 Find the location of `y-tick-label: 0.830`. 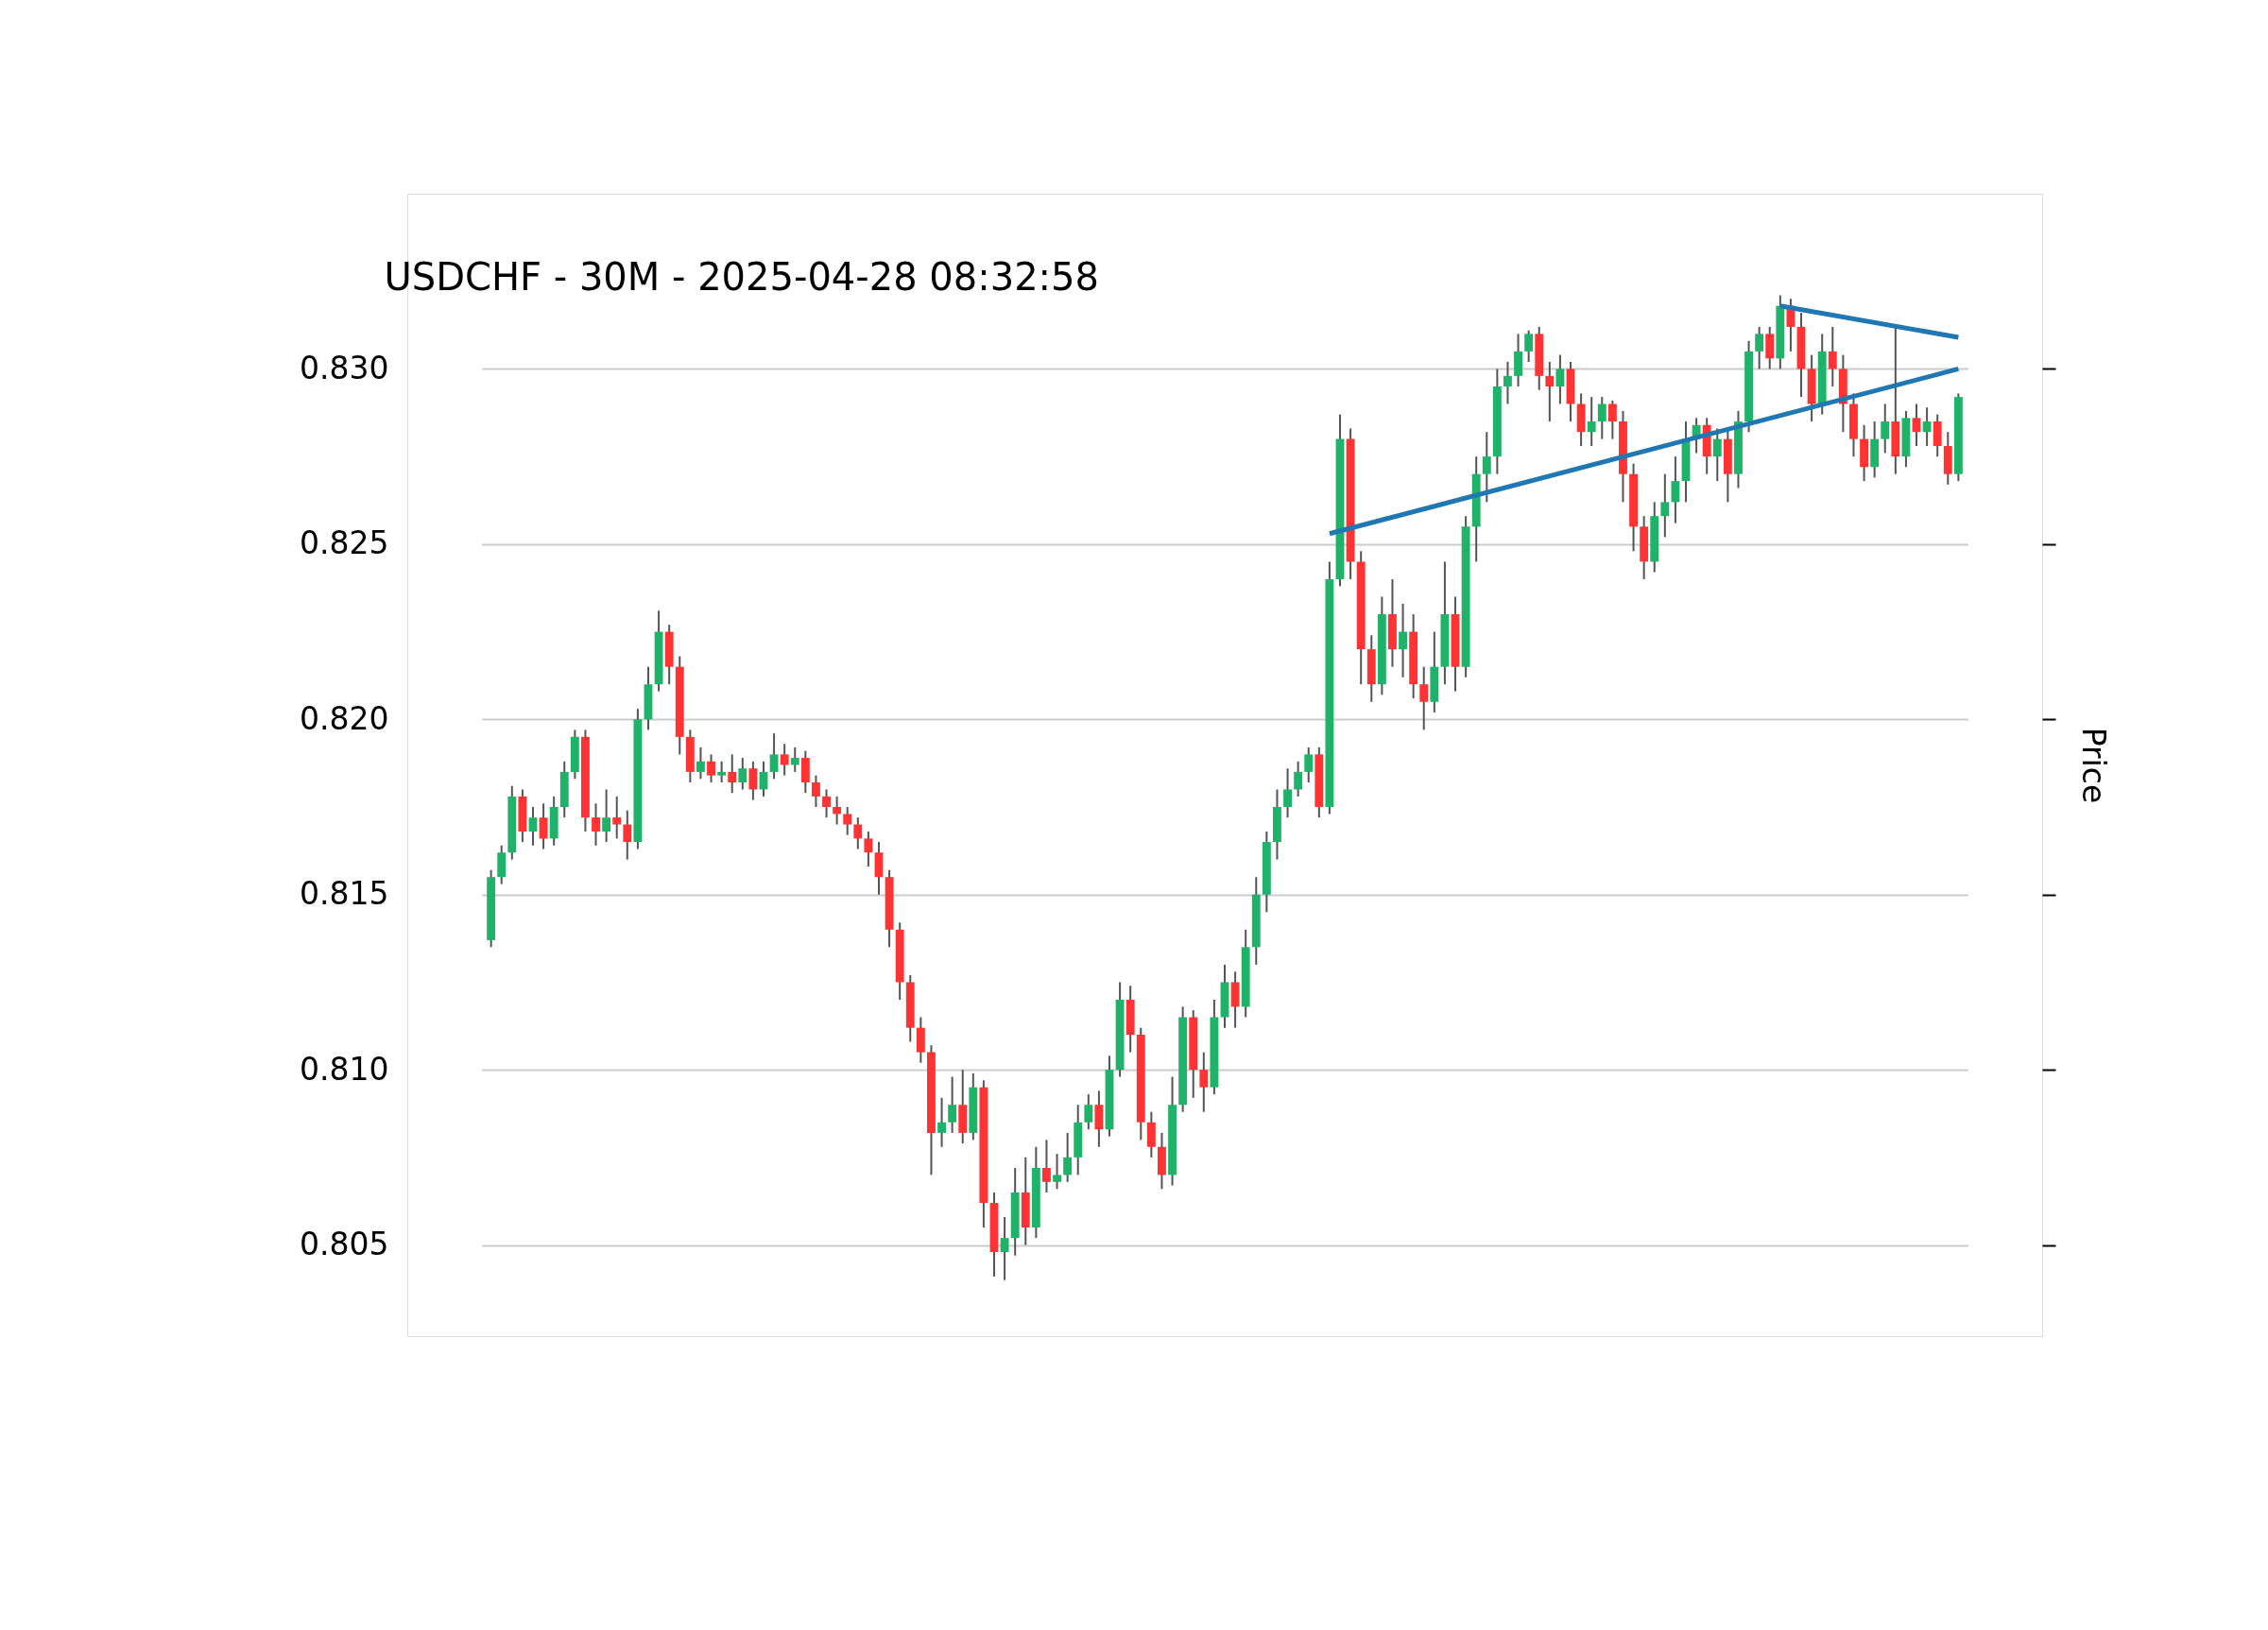

y-tick-label: 0.830 is located at coordinates (344, 368).